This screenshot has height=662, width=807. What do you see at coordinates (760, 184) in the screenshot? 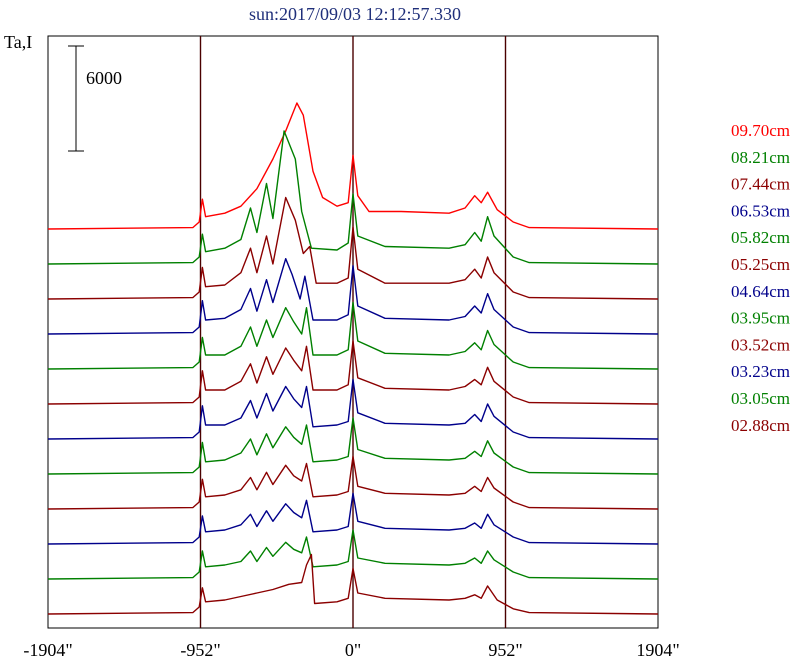
I see `legend-entry-2: 07.44cm` at bounding box center [760, 184].